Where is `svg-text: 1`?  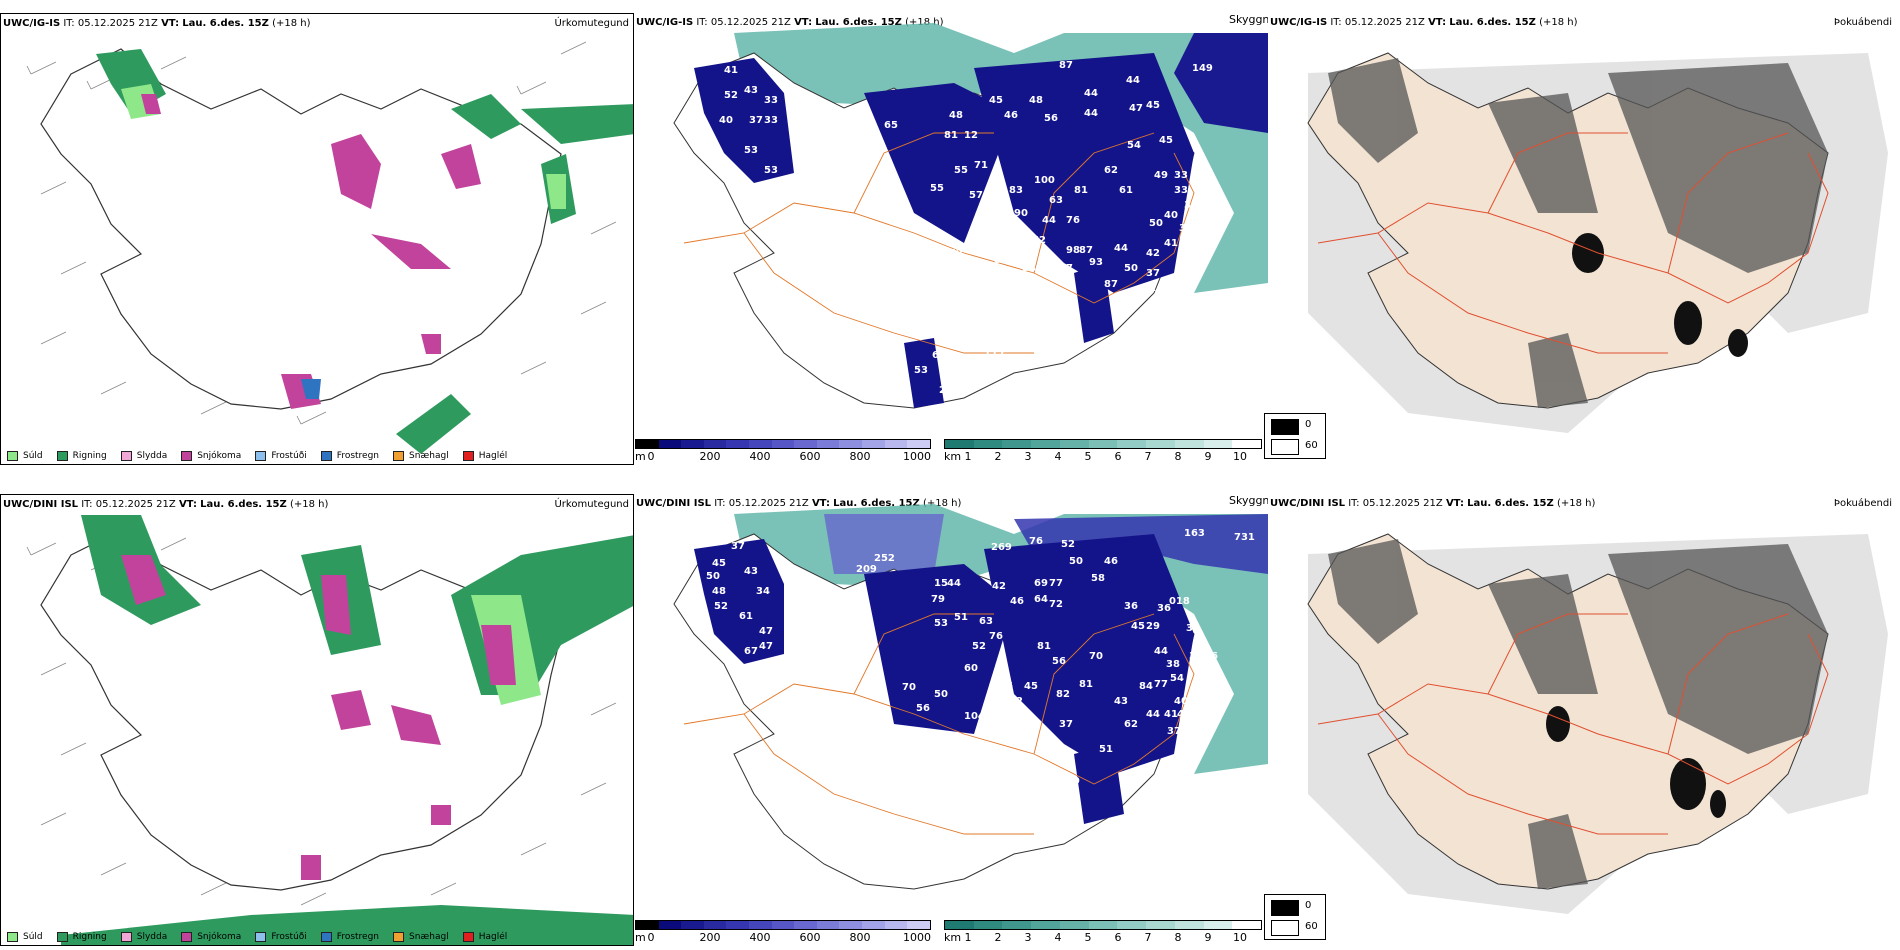
svg-text: 1 is located at coordinates (1135, 293).